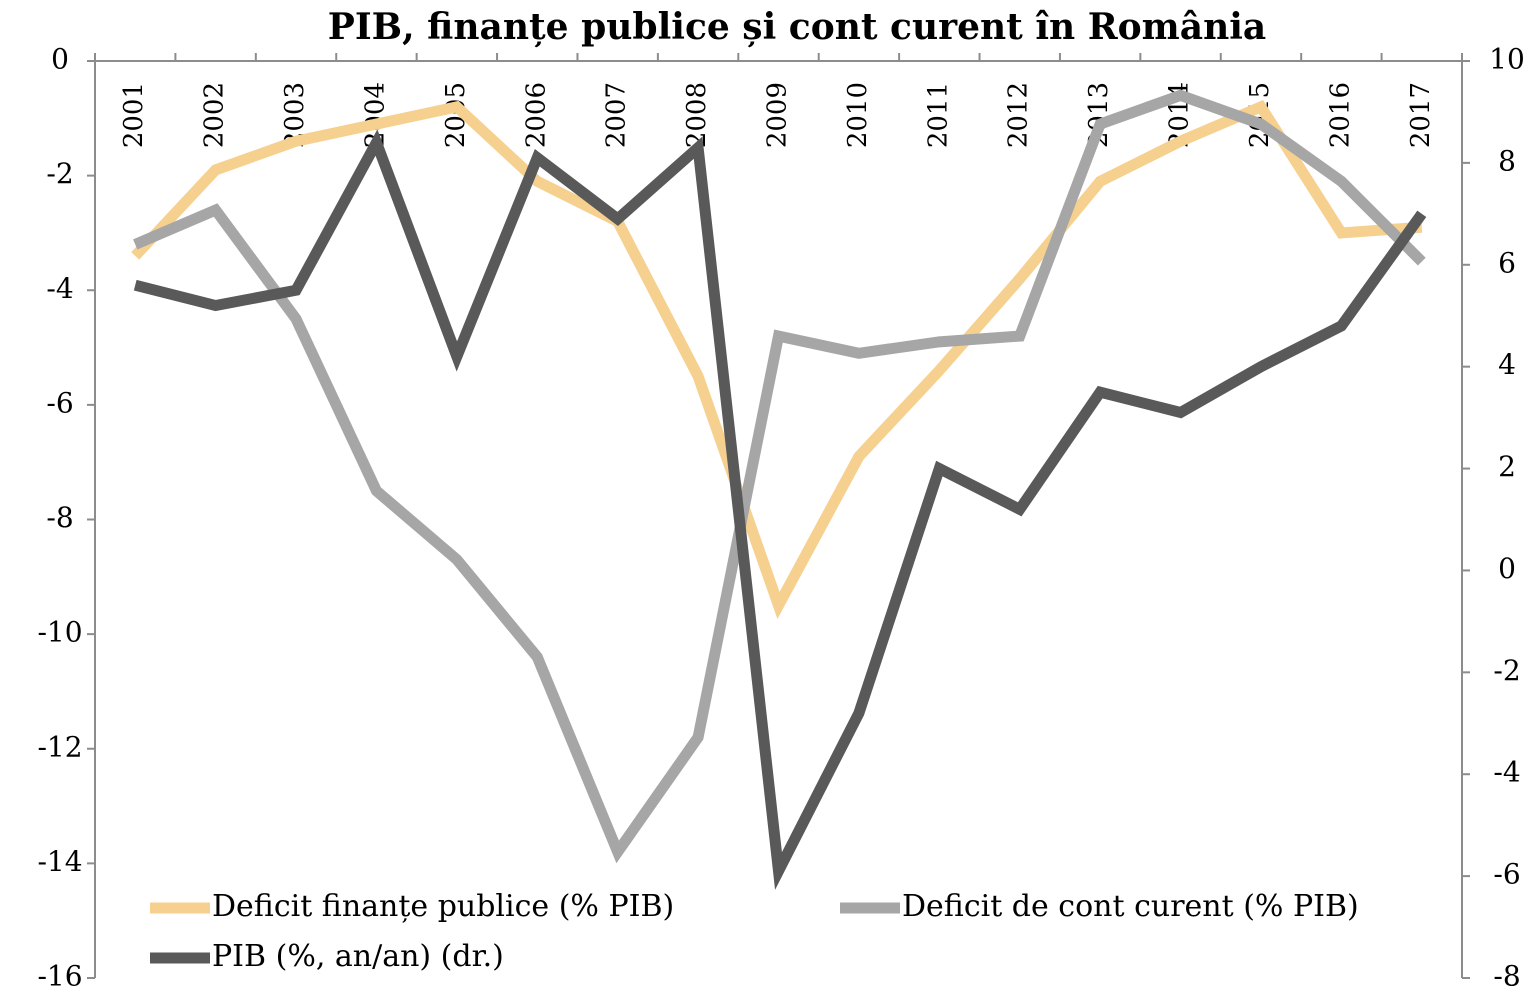 The width and height of the screenshot is (1537, 993). Describe the element at coordinates (1340, 115) in the screenshot. I see `x-tick-label: 2016` at that location.